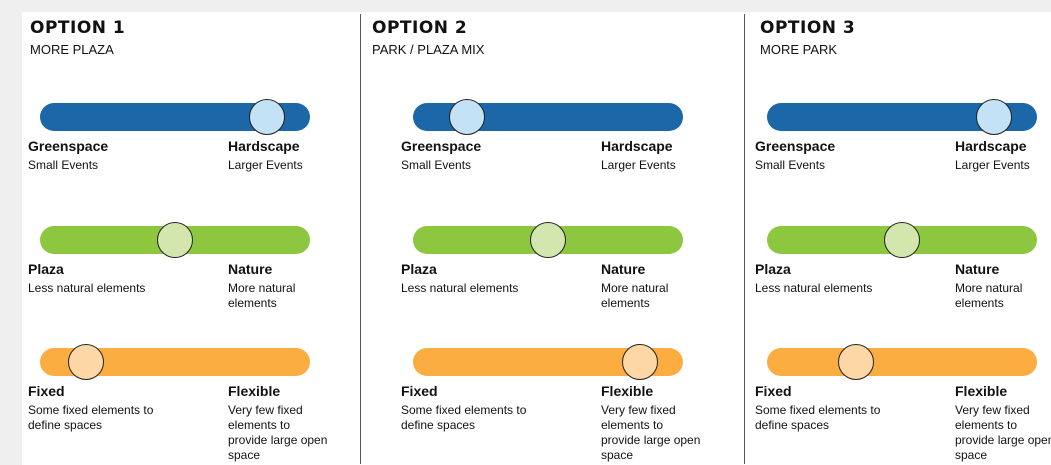  I want to click on slider-track, so click(902, 362).